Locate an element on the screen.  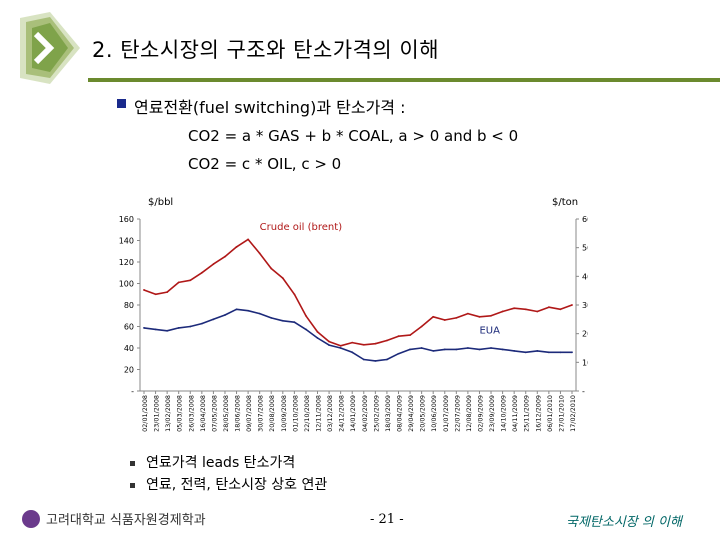
x-tick-label: 03/12/2008 is located at coordinates (330, 413).